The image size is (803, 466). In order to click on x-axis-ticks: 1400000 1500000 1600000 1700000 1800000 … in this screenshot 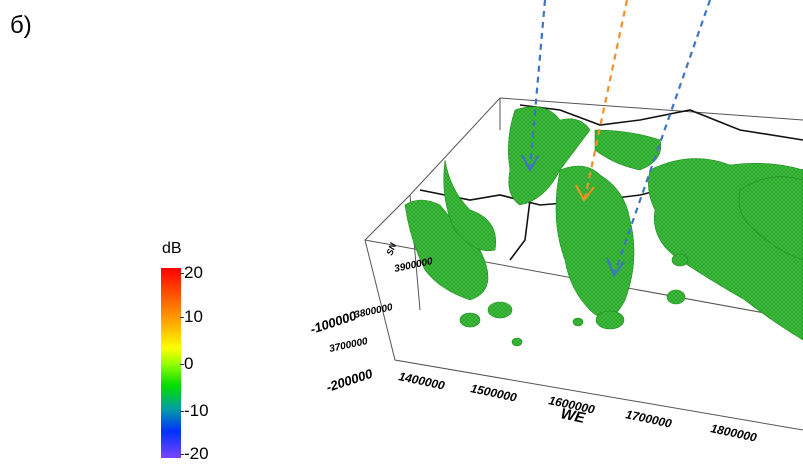, I will do `click(577, 406)`.